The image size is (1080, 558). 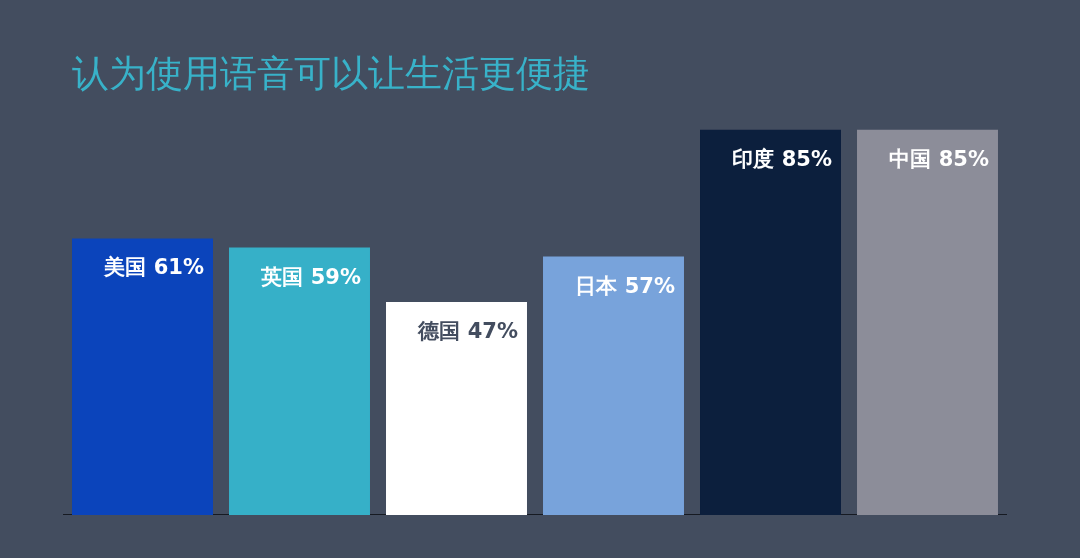 What do you see at coordinates (439, 330) in the screenshot?
I see `x-tick-label: 德国` at bounding box center [439, 330].